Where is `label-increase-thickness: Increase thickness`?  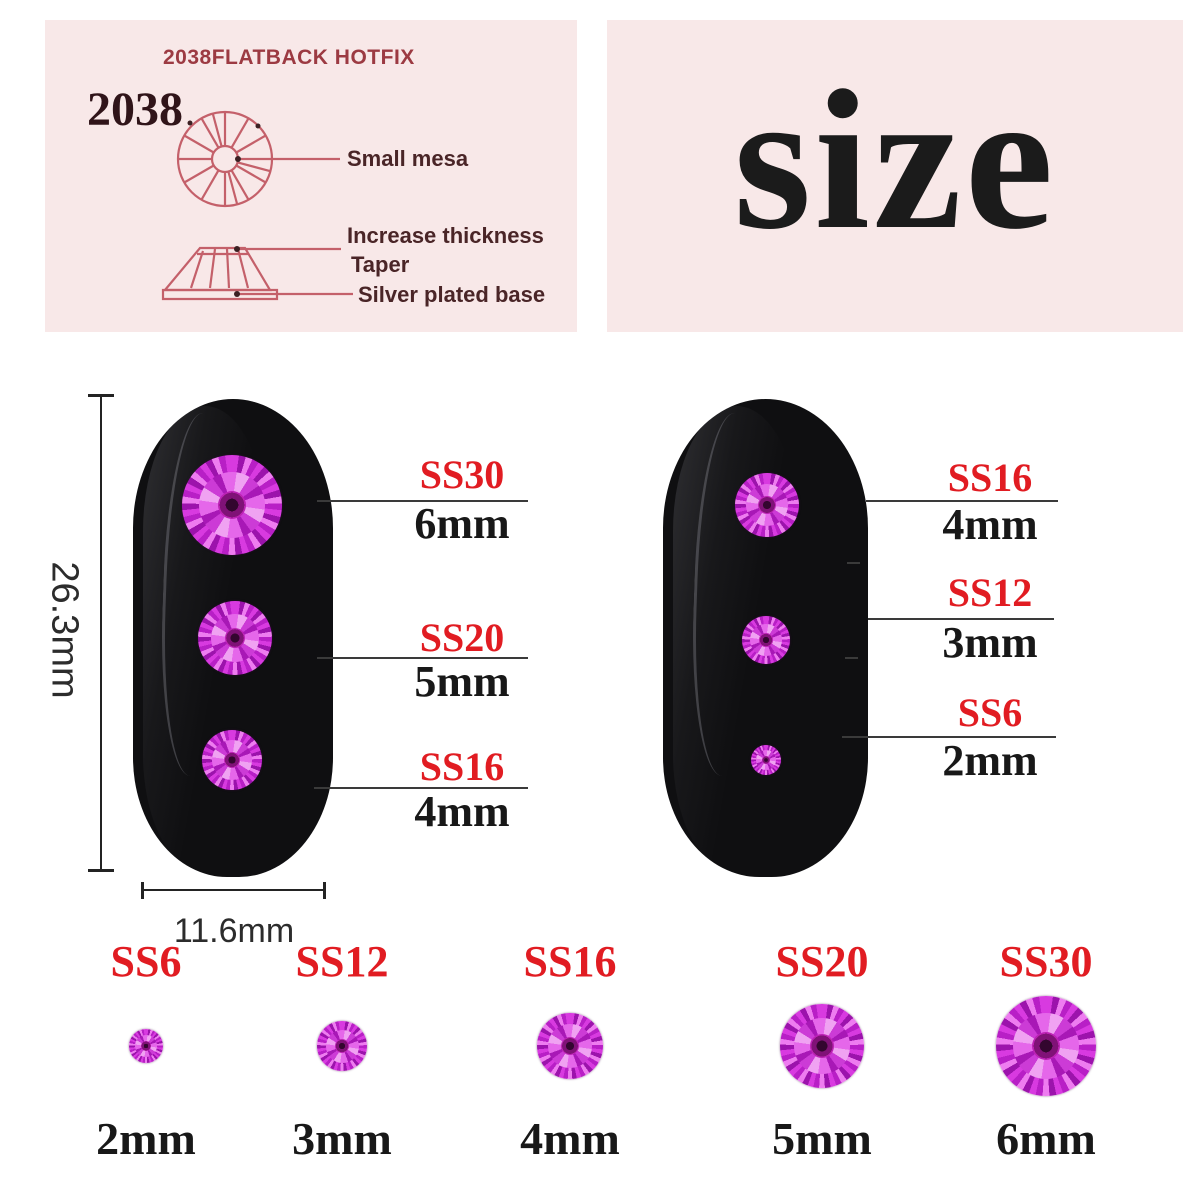 label-increase-thickness: Increase thickness is located at coordinates (445, 235).